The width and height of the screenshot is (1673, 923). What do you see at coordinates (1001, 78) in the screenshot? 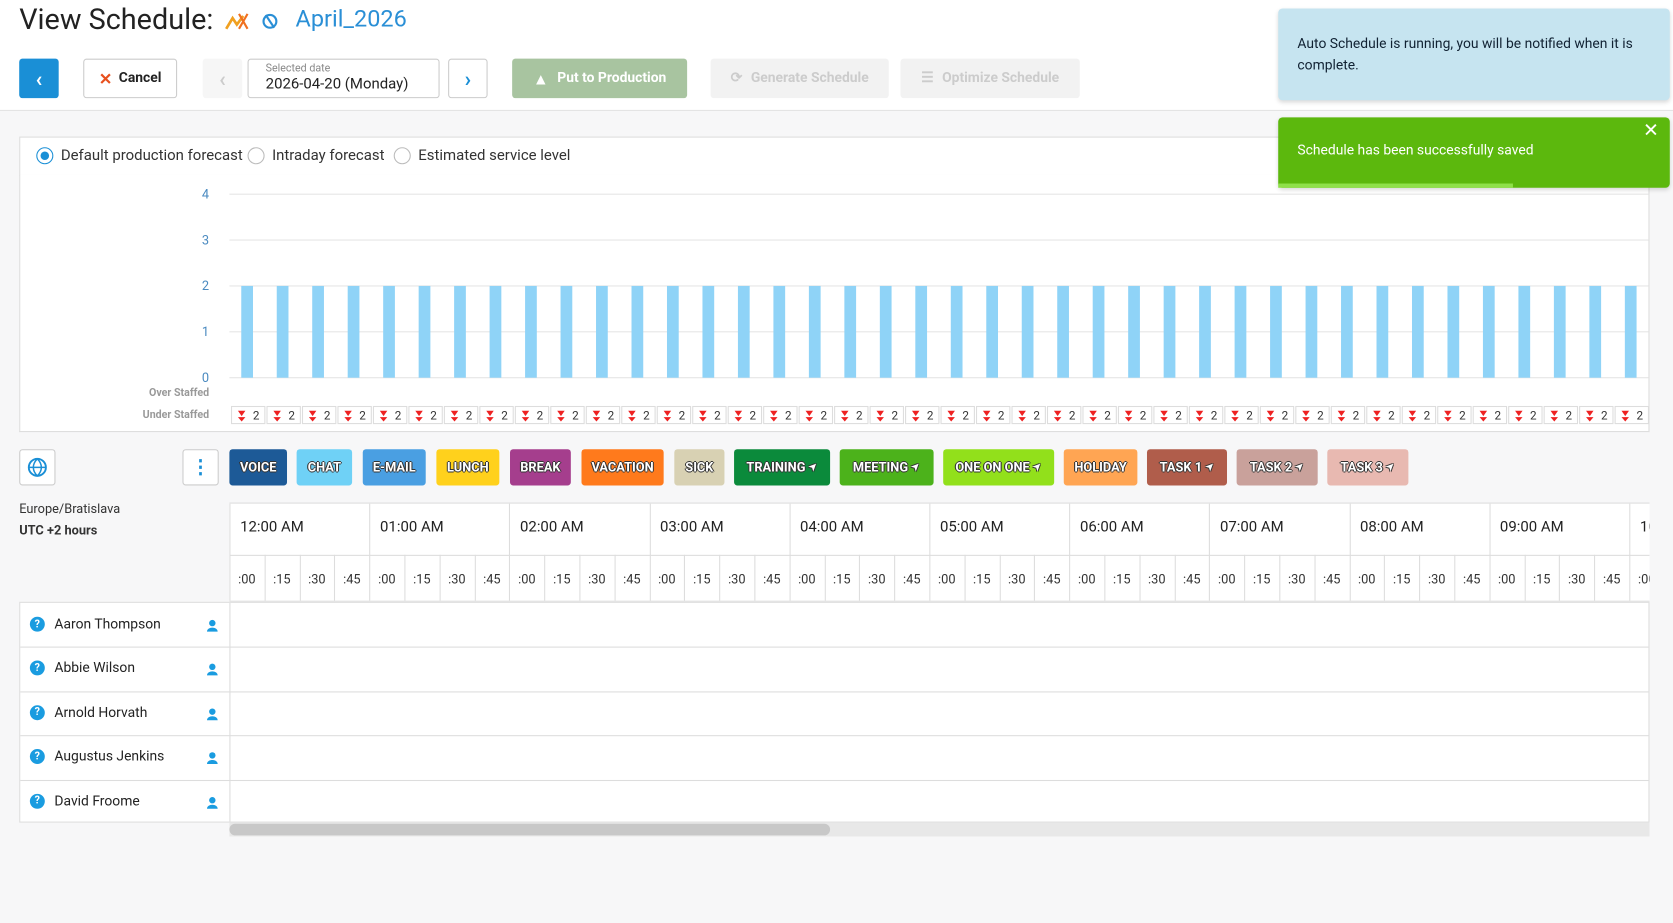
I see `optimize-schedule-label: Optimize Schedule` at bounding box center [1001, 78].